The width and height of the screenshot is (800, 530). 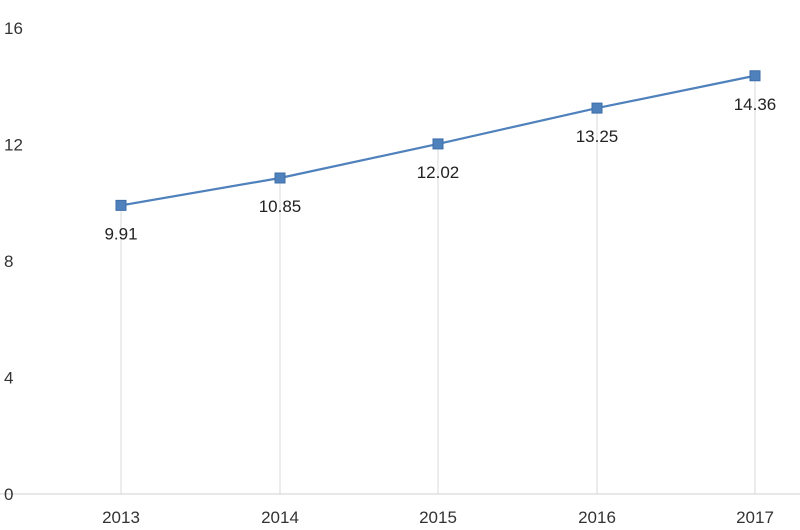 I want to click on data-label: 14.36, so click(x=755, y=104).